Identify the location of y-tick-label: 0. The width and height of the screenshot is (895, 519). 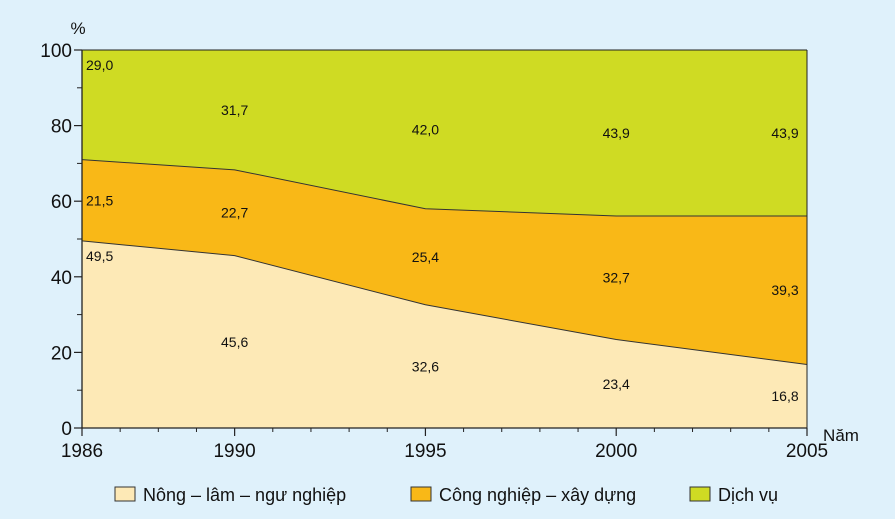
(66, 429).